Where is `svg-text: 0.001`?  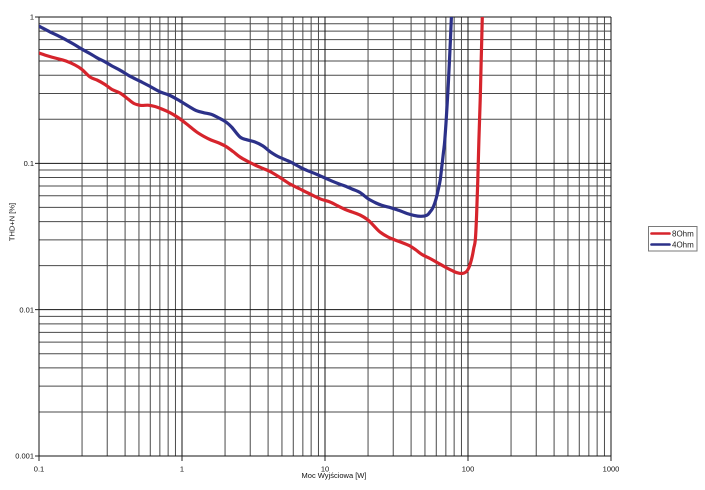
svg-text: 0.001 is located at coordinates (24, 456).